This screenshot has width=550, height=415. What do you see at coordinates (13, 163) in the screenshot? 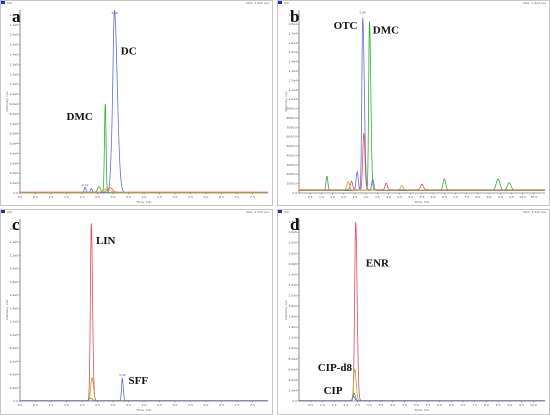
I see `y-tick-label: 3.0e4` at bounding box center [13, 163].